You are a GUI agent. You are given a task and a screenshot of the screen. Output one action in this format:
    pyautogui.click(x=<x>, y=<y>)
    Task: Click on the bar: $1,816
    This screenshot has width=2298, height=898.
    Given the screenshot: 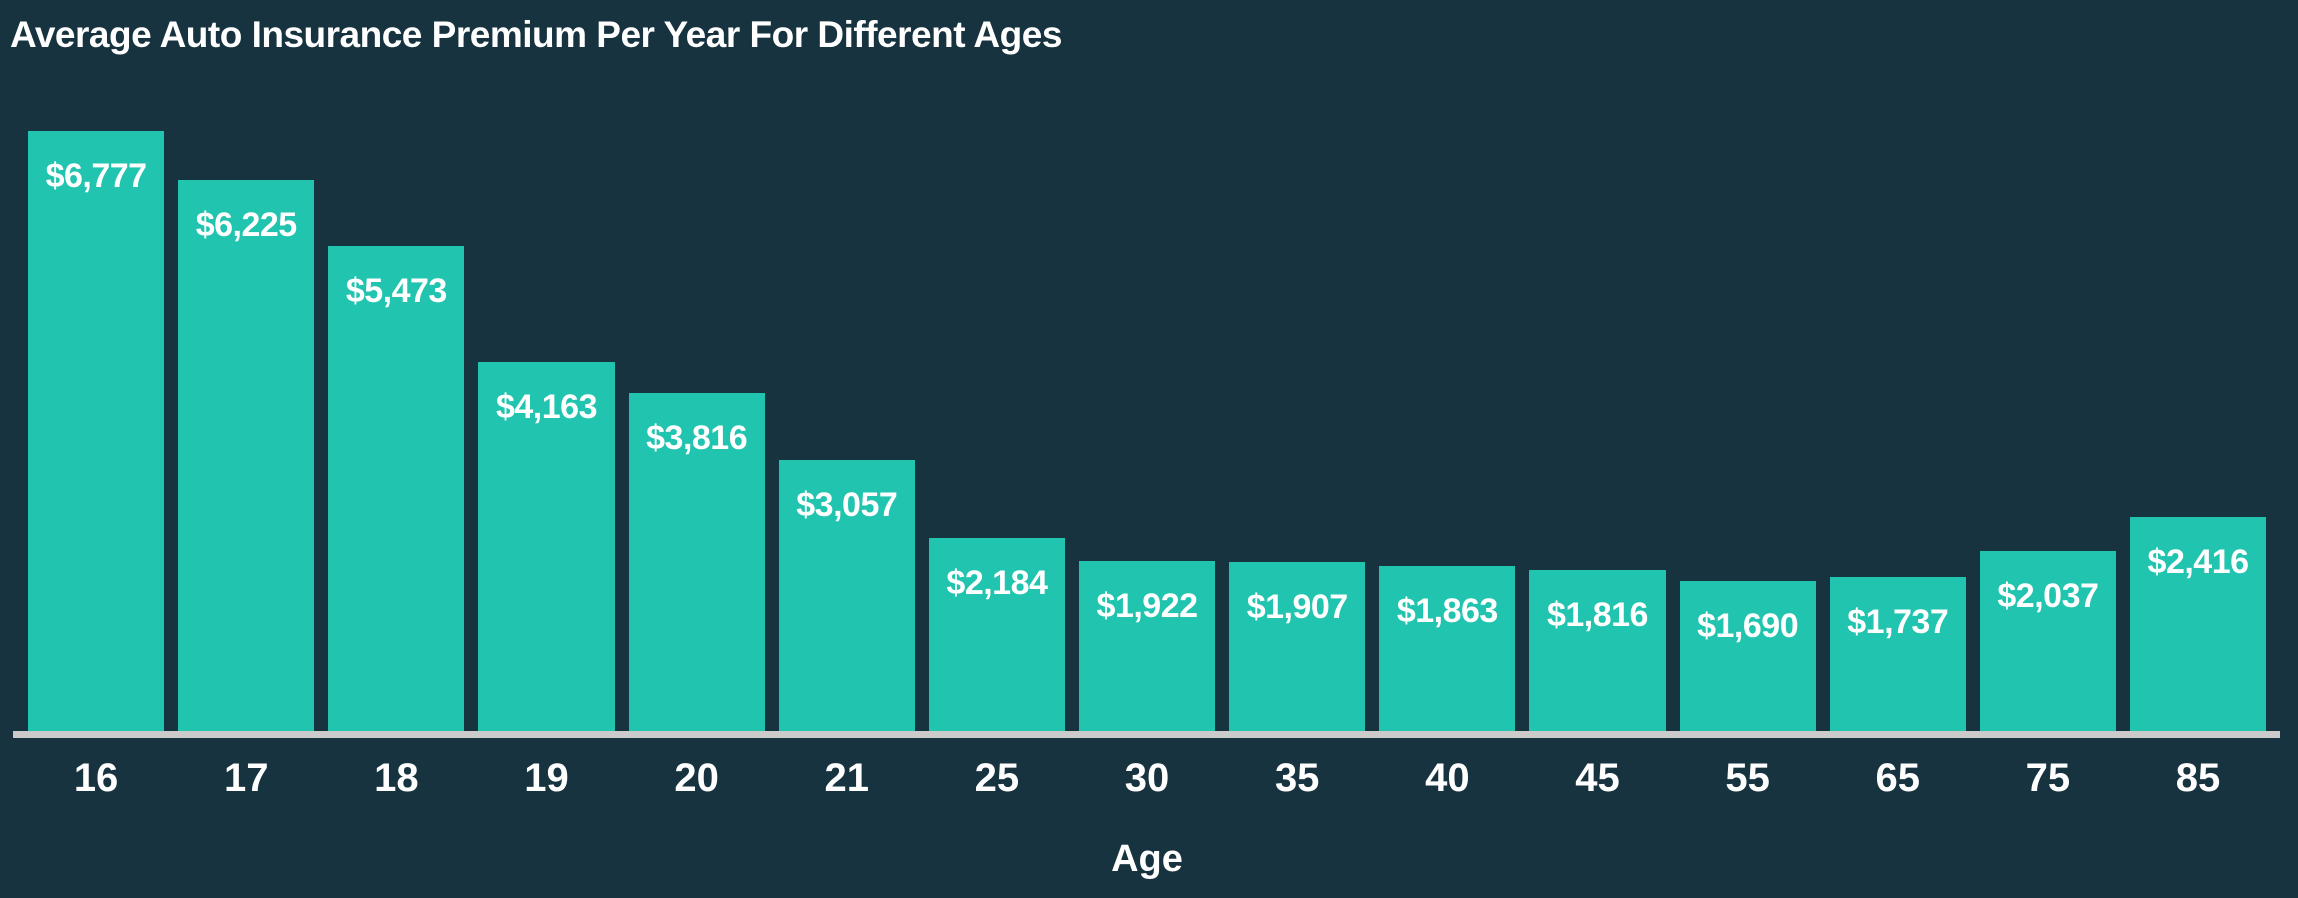 What is the action you would take?
    pyautogui.click(x=1597, y=650)
    